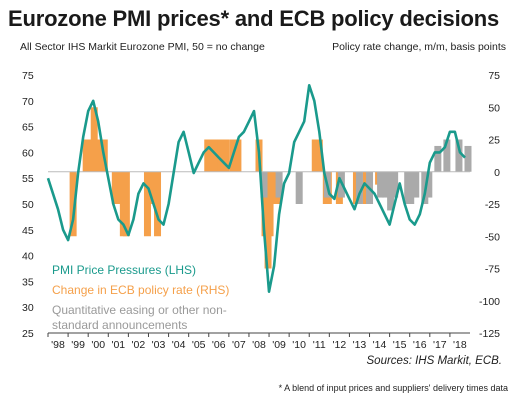 This screenshot has height=408, width=520. I want to click on left-axis-ticks: 25 30 35 40 45 50 55 60 65 70 75, so click(28, 205).